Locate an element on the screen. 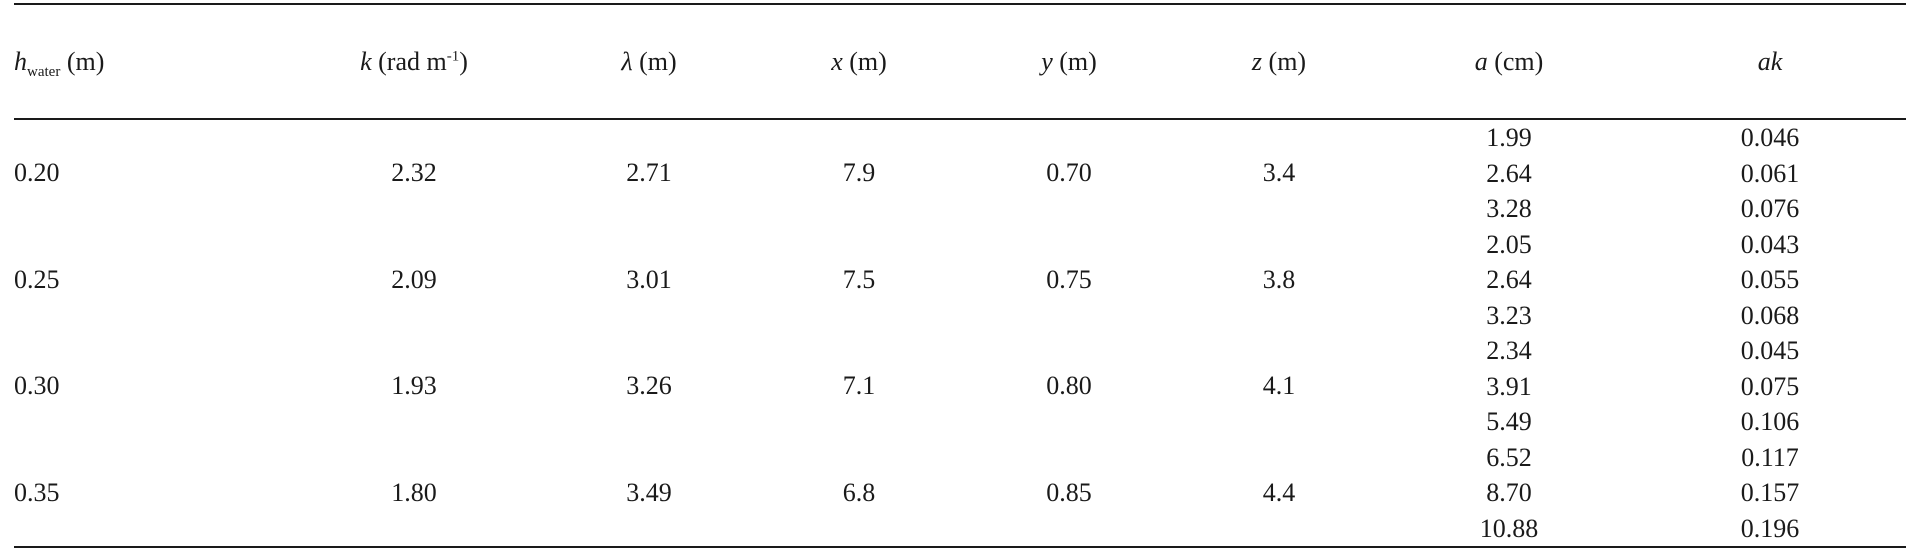 This screenshot has width=1916, height=550. header-z: z (m) is located at coordinates (1279, 61).